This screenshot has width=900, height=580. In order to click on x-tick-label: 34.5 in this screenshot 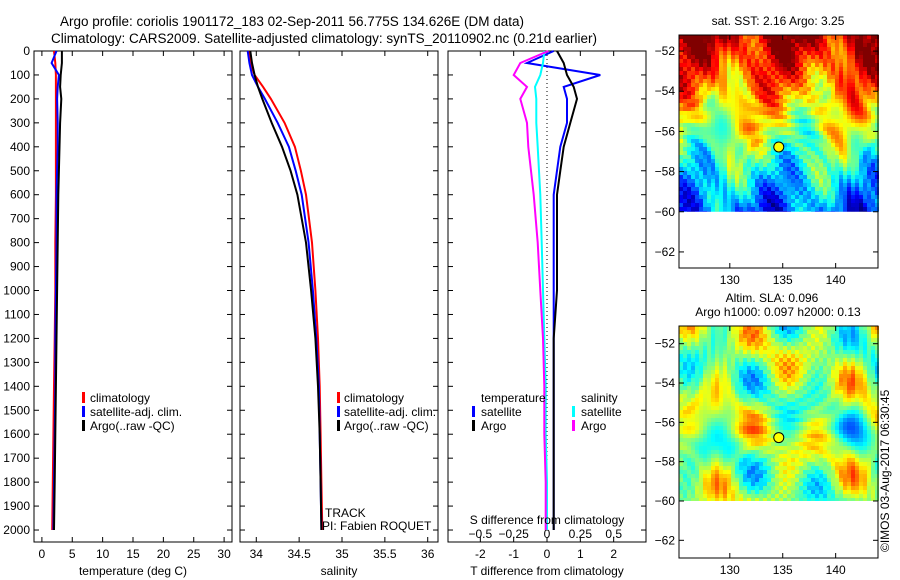, I will do `click(299, 554)`.